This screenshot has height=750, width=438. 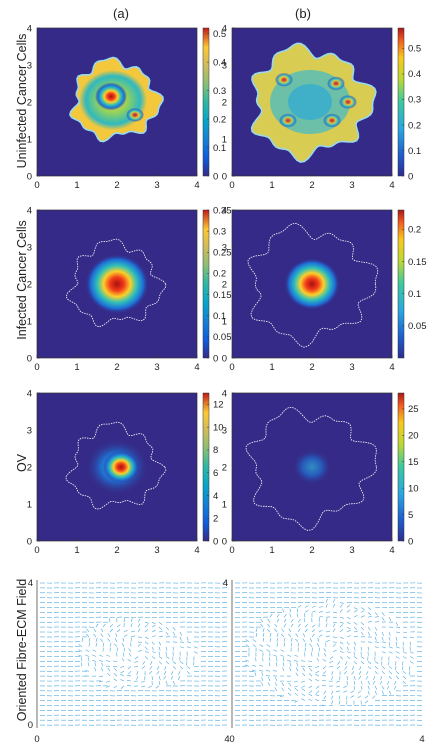 I want to click on column-label-b: (b), so click(x=303, y=13).